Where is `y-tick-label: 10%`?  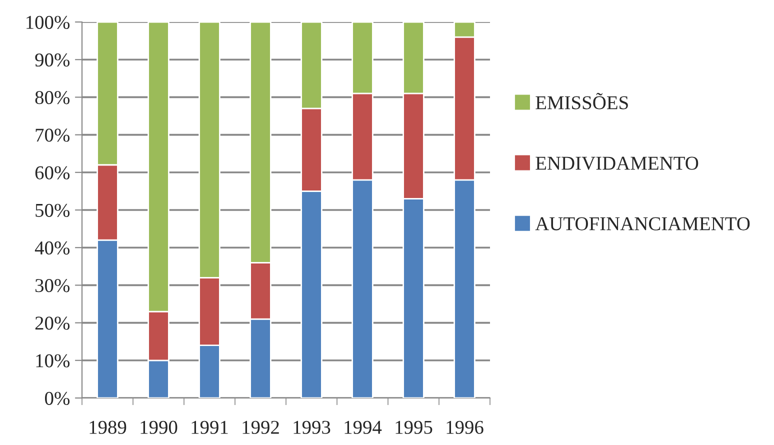
y-tick-label: 10% is located at coordinates (53, 361).